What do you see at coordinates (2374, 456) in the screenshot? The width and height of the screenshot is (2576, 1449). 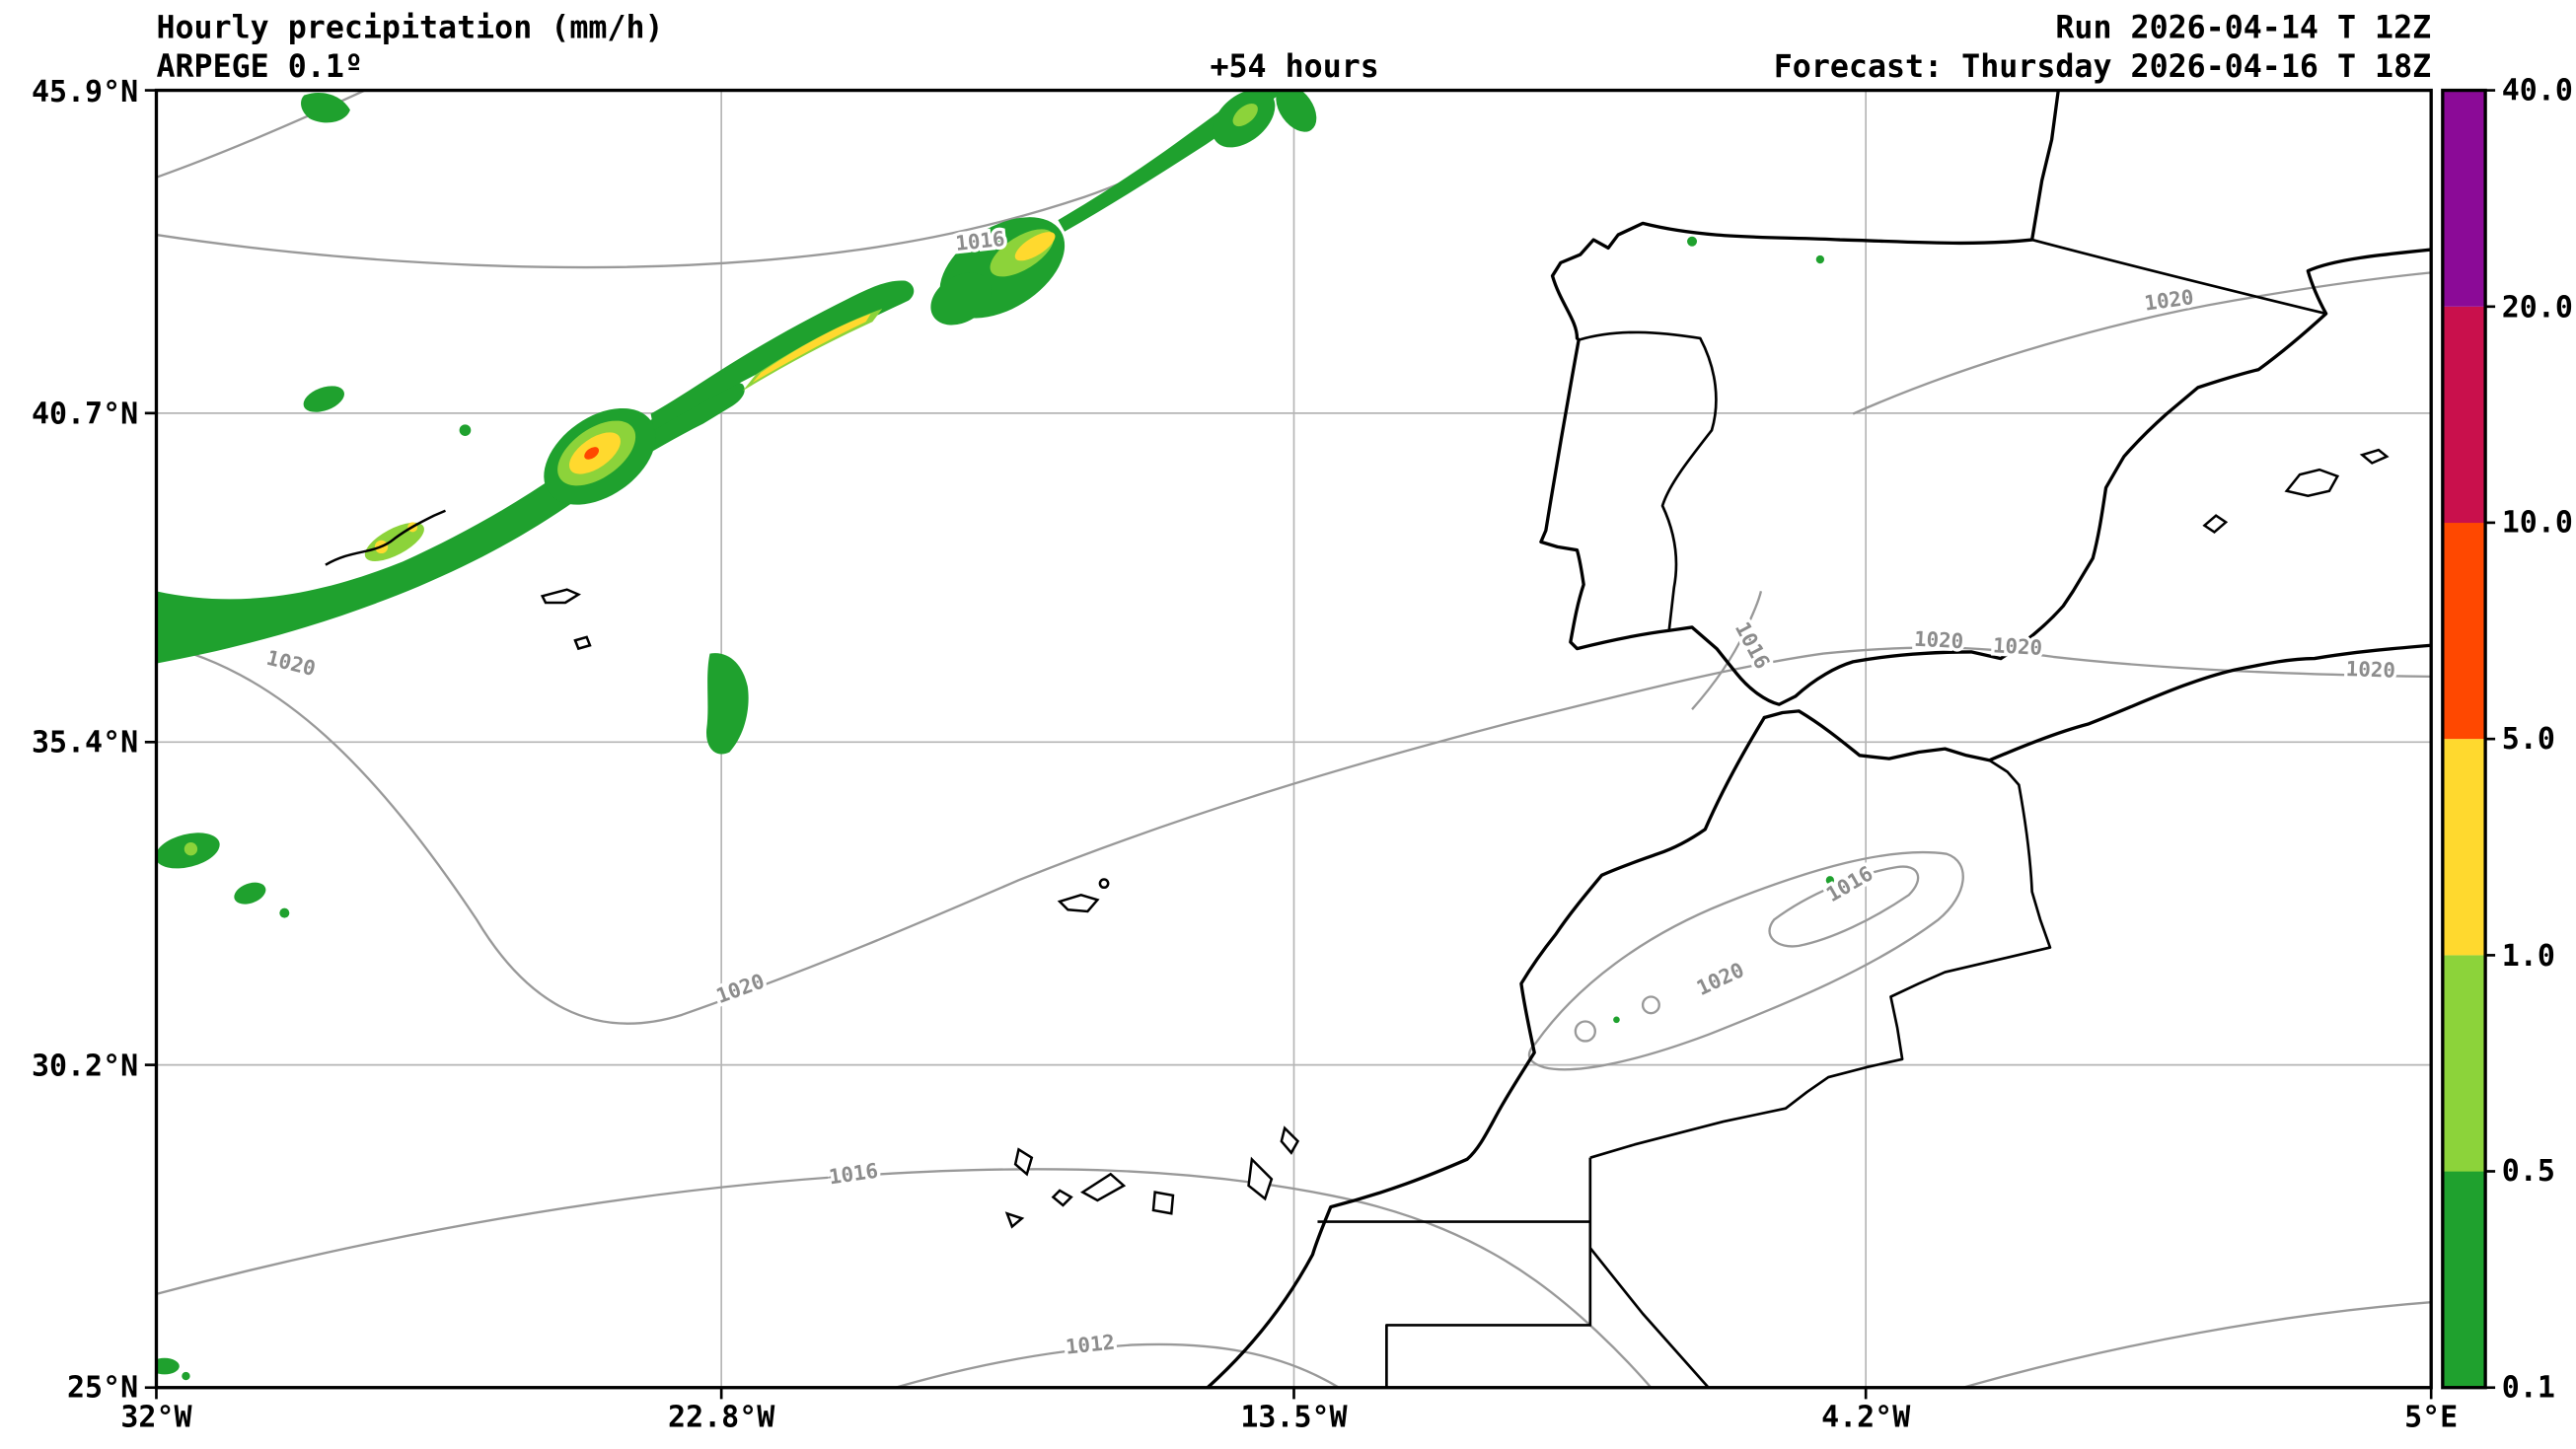 I see `island-menorca` at bounding box center [2374, 456].